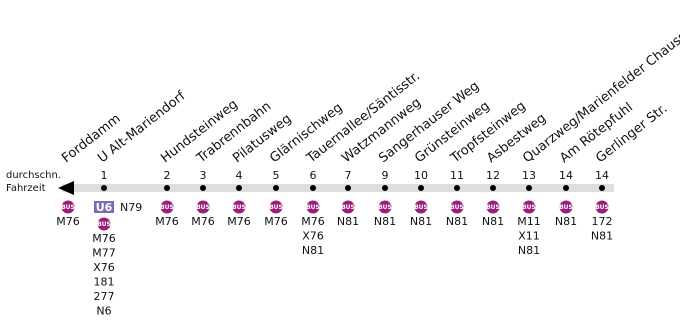 This screenshot has height=321, width=680. I want to click on bus-line: 172, so click(602, 221).